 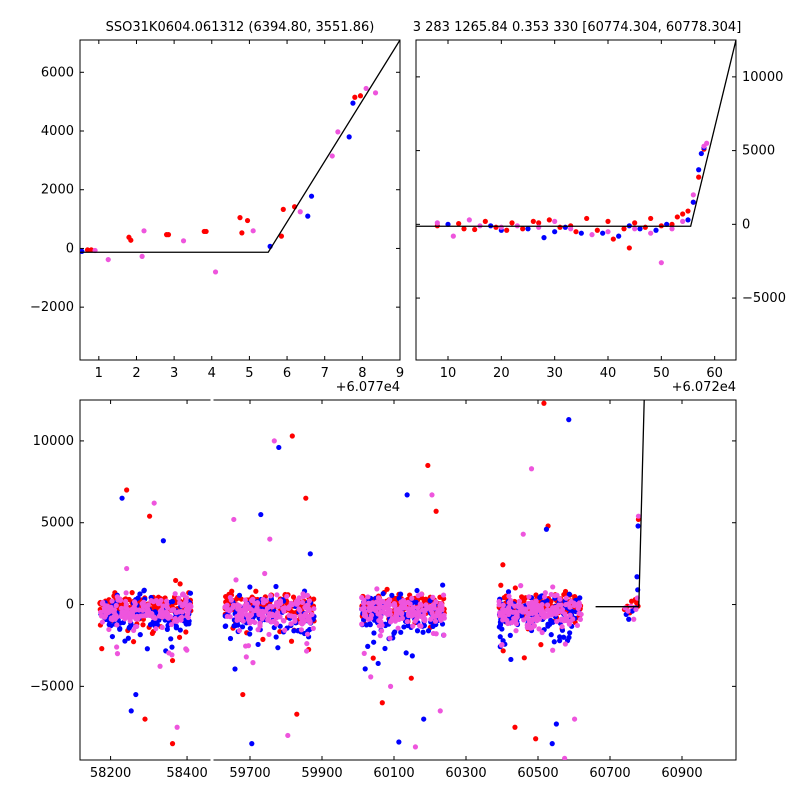 I want to click on x-tick-label: 30, so click(x=554, y=373).